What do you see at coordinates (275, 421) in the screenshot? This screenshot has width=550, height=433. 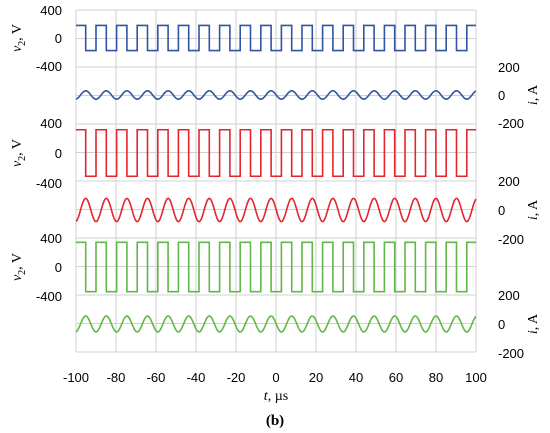 I see `figure-caption: (b)` at bounding box center [275, 421].